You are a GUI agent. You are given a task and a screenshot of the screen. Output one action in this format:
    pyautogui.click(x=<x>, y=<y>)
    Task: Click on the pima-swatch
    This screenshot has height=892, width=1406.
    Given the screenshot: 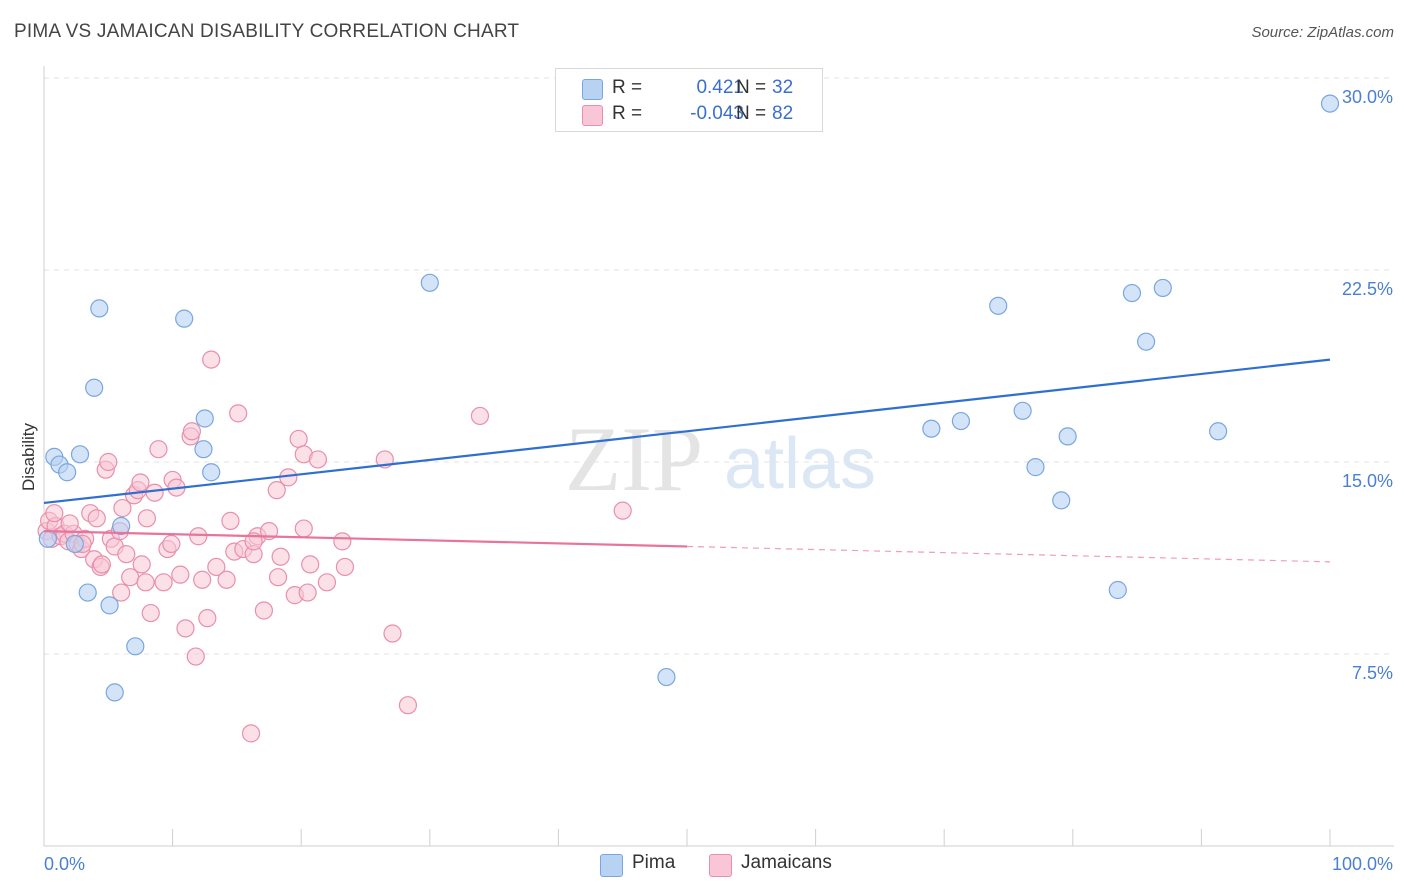 What is the action you would take?
    pyautogui.click(x=592, y=89)
    